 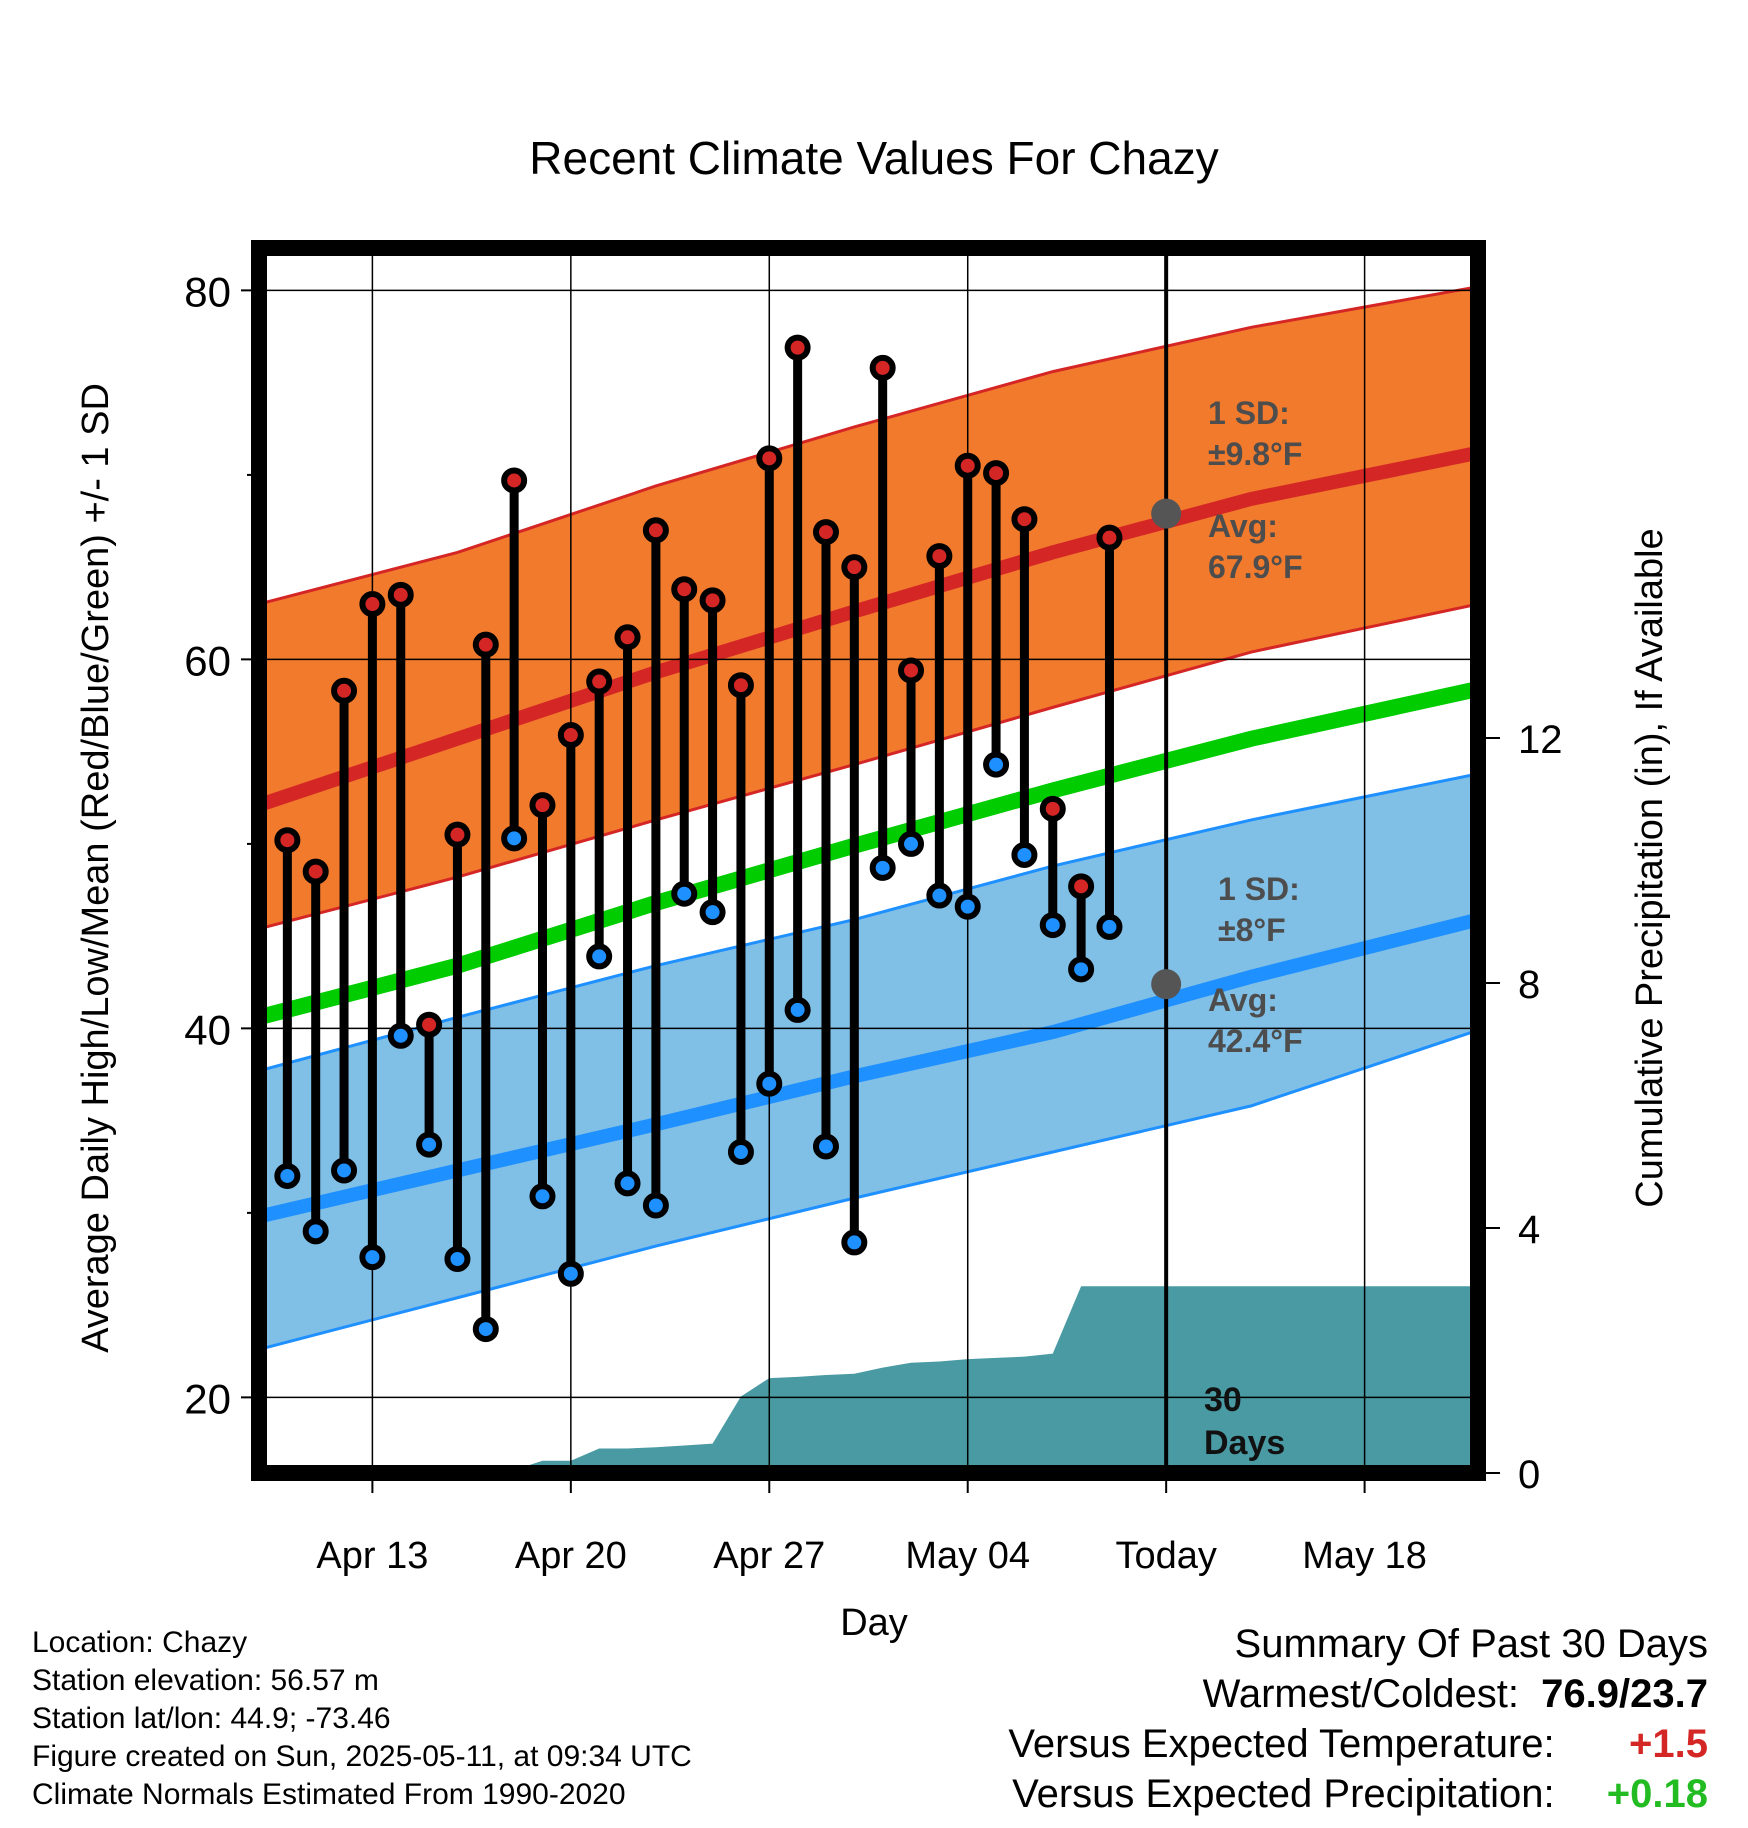 What do you see at coordinates (873, 158) in the screenshot?
I see `chart-title: Recent Climate Values For Chazy` at bounding box center [873, 158].